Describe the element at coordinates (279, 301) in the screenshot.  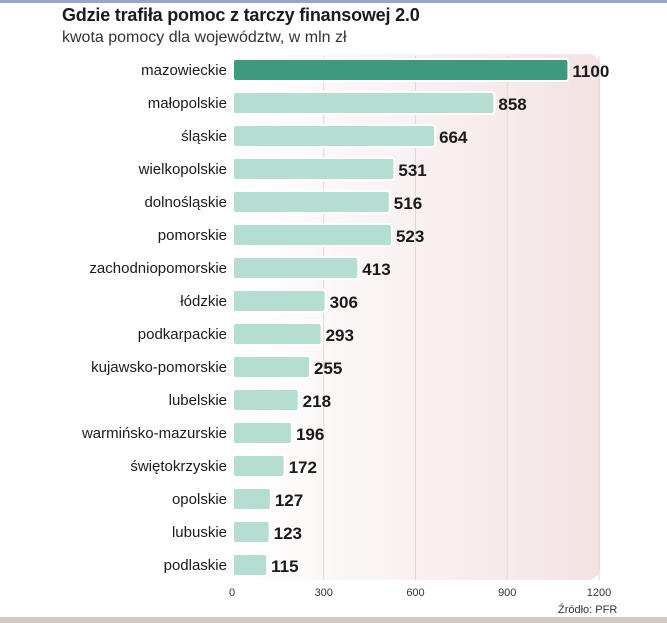
I see `bar-łódzkie` at that location.